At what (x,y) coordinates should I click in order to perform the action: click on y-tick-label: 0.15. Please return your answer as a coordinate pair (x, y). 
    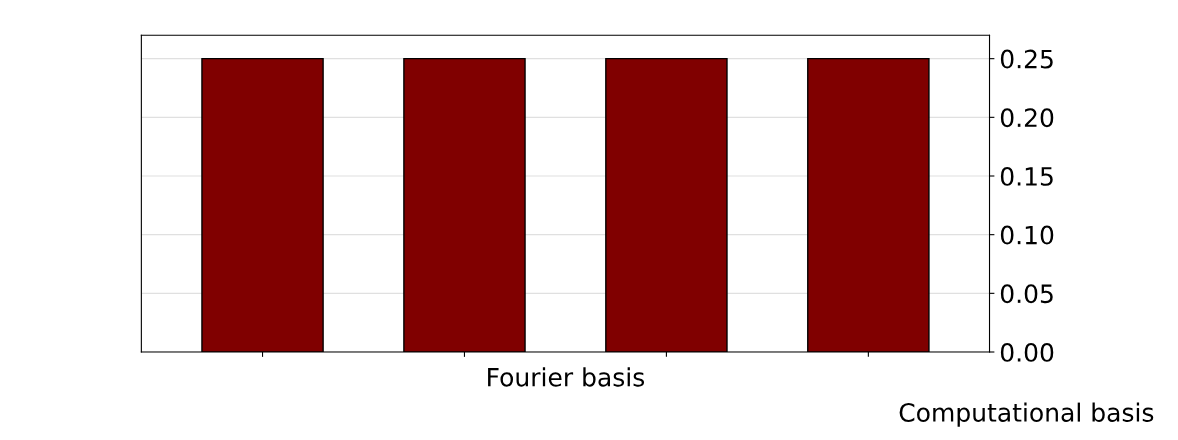
    Looking at the image, I should click on (1026, 176).